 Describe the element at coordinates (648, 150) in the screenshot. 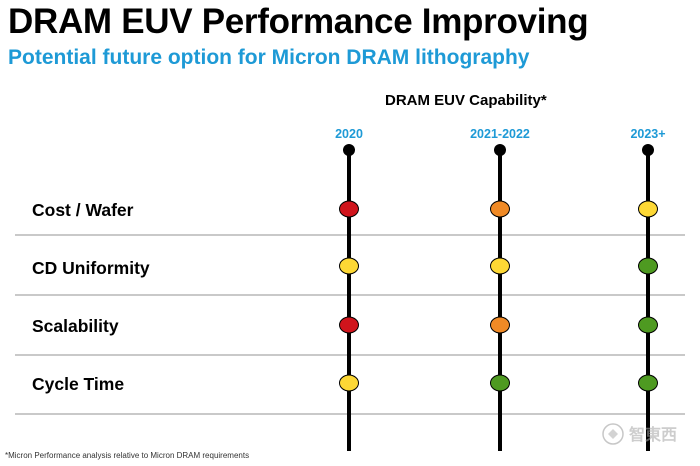

I see `timeline-top-dot-2023-plus` at that location.